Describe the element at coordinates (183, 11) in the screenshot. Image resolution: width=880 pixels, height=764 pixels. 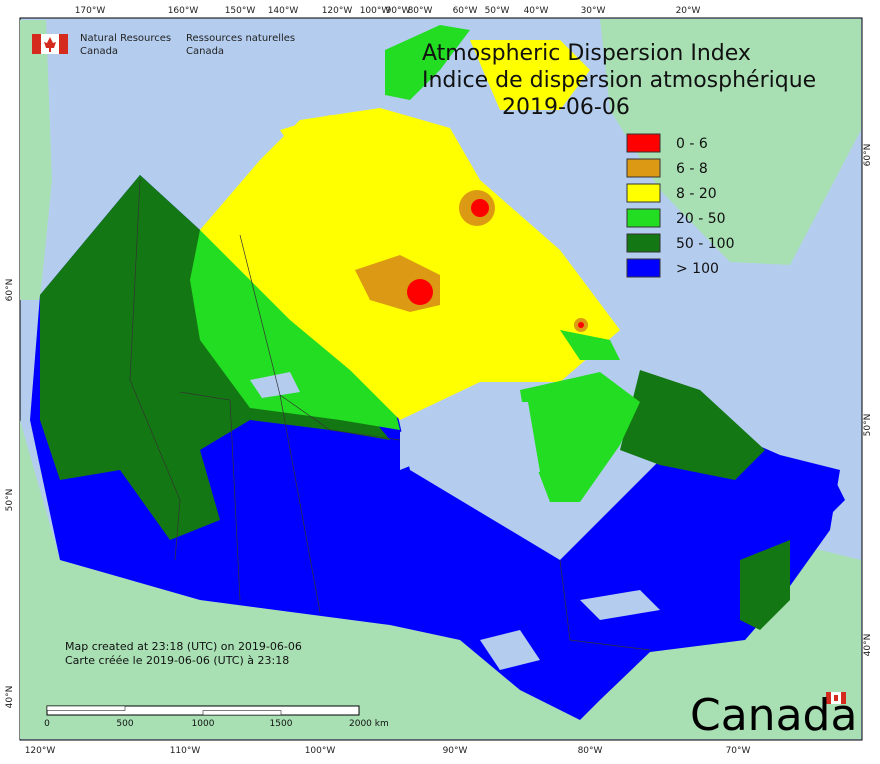
I see `longitude-label: 160°W` at that location.